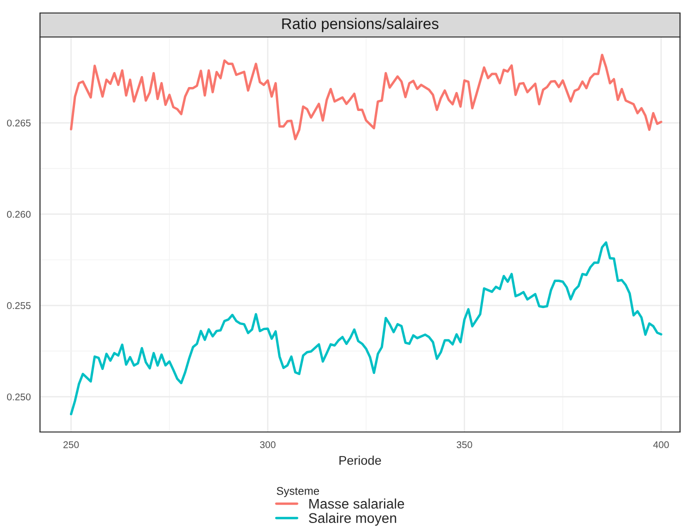 The height and width of the screenshot is (530, 681). What do you see at coordinates (360, 460) in the screenshot?
I see `x-axis-title: Periode` at bounding box center [360, 460].